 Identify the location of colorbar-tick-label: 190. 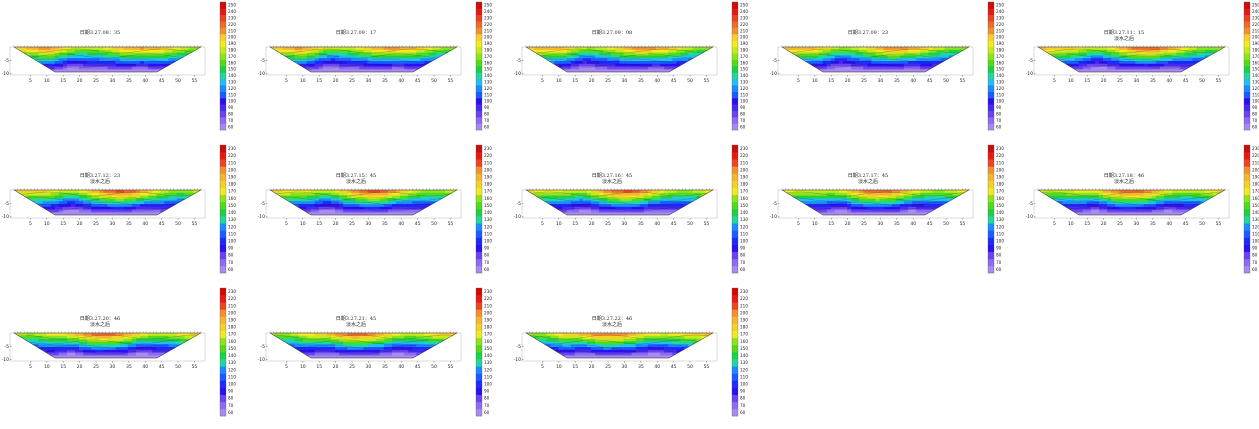
(744, 177).